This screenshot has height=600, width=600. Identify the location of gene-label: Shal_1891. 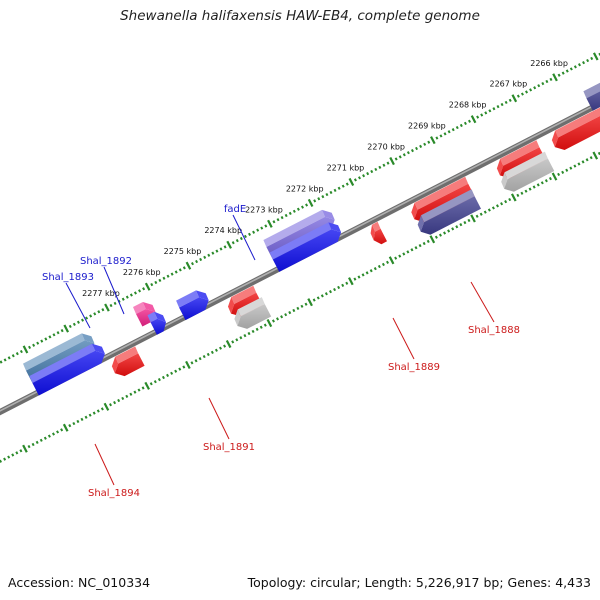
(229, 447).